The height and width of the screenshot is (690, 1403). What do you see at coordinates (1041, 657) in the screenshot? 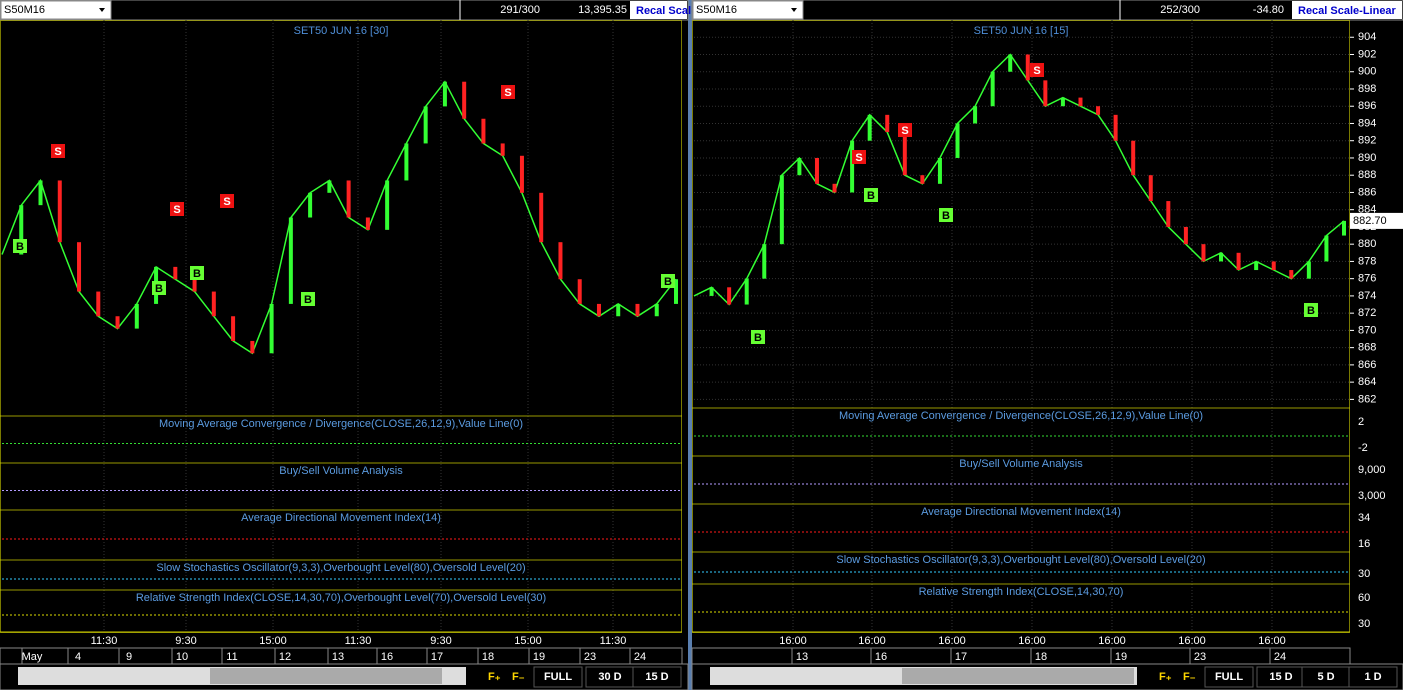
I see `date-label: 18` at bounding box center [1041, 657].